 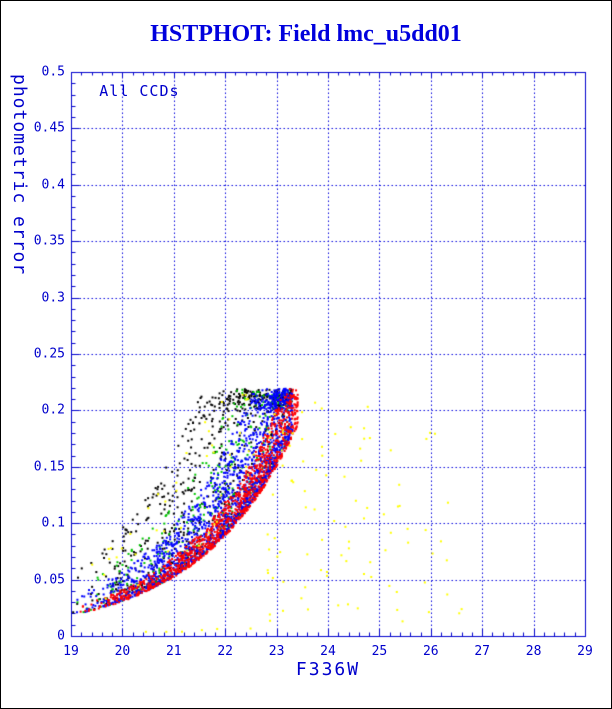 I want to click on y-tick-label: 0.15, so click(x=49, y=467).